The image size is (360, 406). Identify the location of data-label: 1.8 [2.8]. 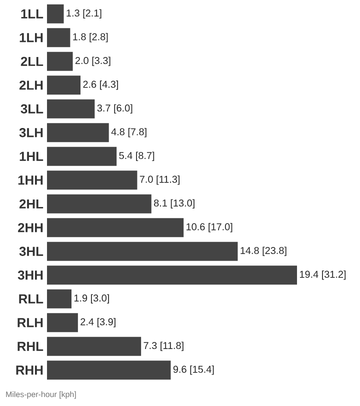
(90, 37).